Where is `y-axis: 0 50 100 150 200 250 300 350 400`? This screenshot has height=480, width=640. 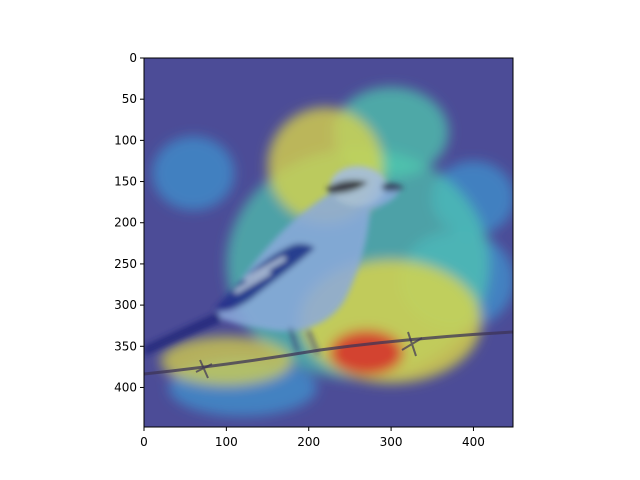
y-axis: 0 50 100 150 200 250 300 350 400 is located at coordinates (129, 222).